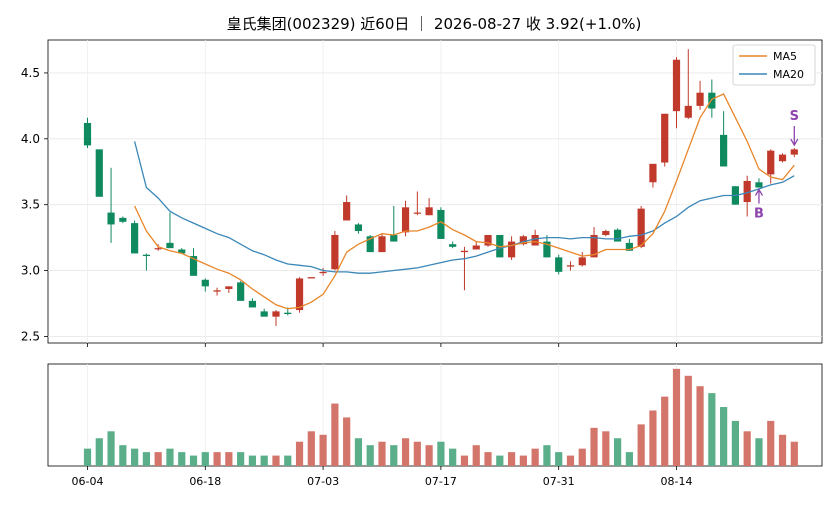 The height and width of the screenshot is (506, 836). I want to click on legend-ma20-label: MA20, so click(788, 74).